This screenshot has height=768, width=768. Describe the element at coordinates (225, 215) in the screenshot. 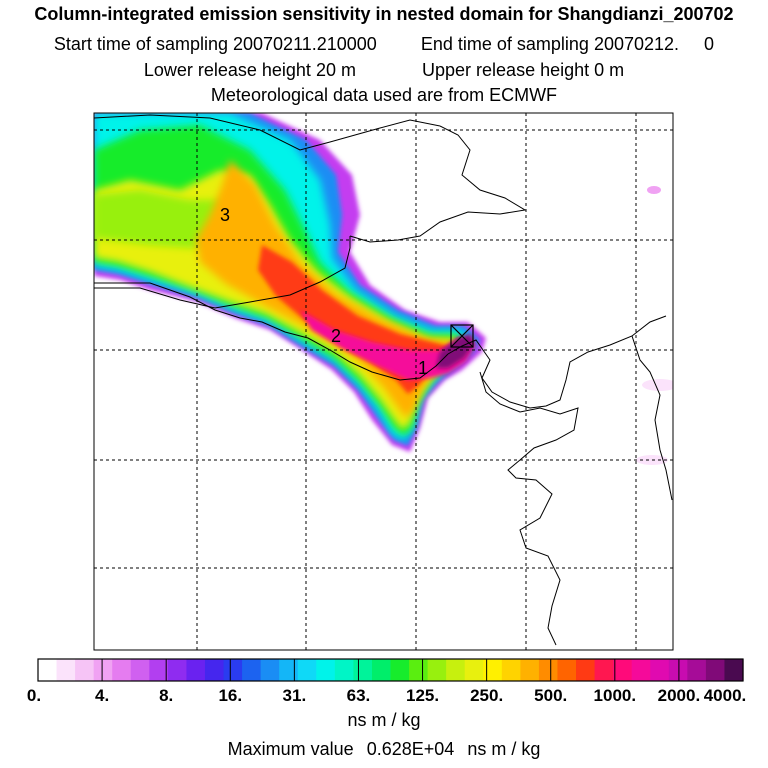

I see `marker-label-3: 3` at that location.